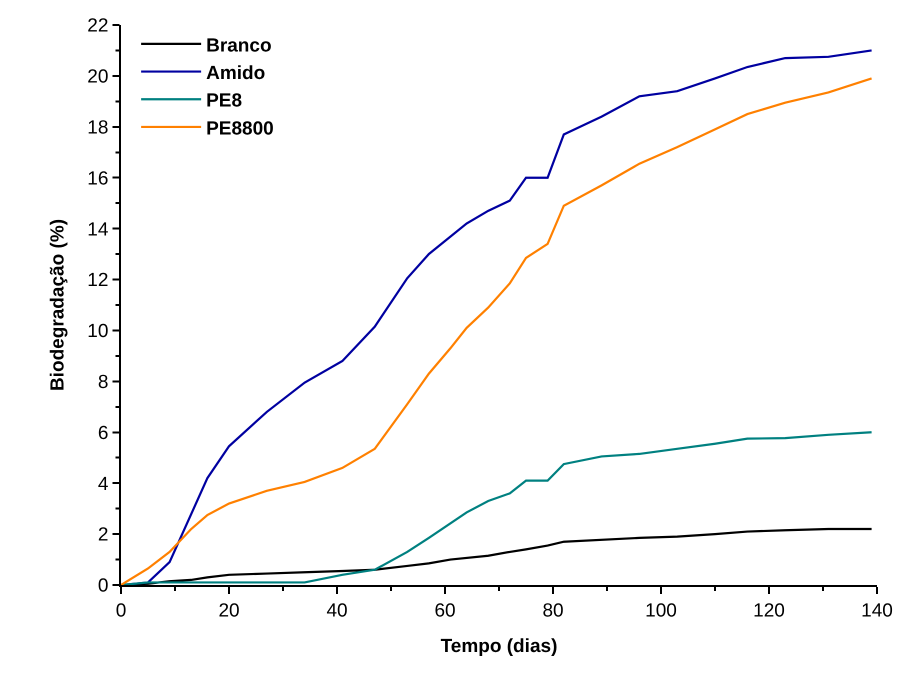 This screenshot has height=678, width=904. I want to click on x-tick-label: 60, so click(445, 611).